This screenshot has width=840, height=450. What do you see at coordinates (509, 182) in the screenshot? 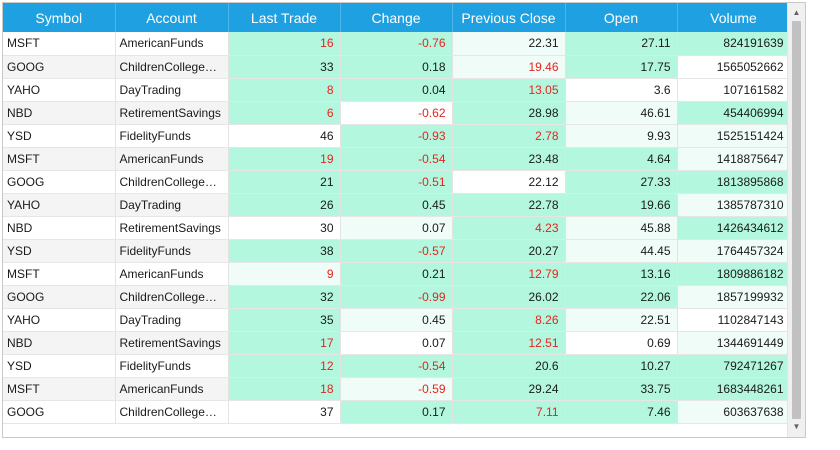
I see `cell-previous-close: 22.12` at bounding box center [509, 182].